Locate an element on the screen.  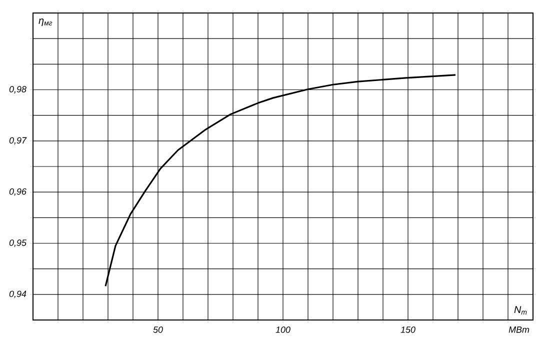
y-axis-title: η$_{мг}$ is located at coordinates (45, 22).